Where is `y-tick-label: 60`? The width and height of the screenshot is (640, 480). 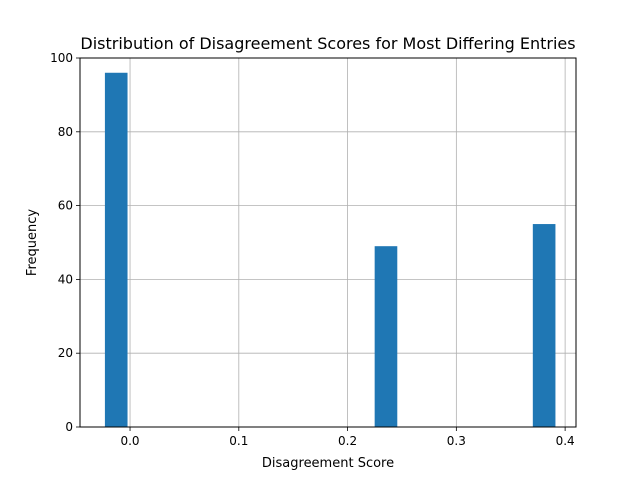 y-tick-label: 60 is located at coordinates (65, 206).